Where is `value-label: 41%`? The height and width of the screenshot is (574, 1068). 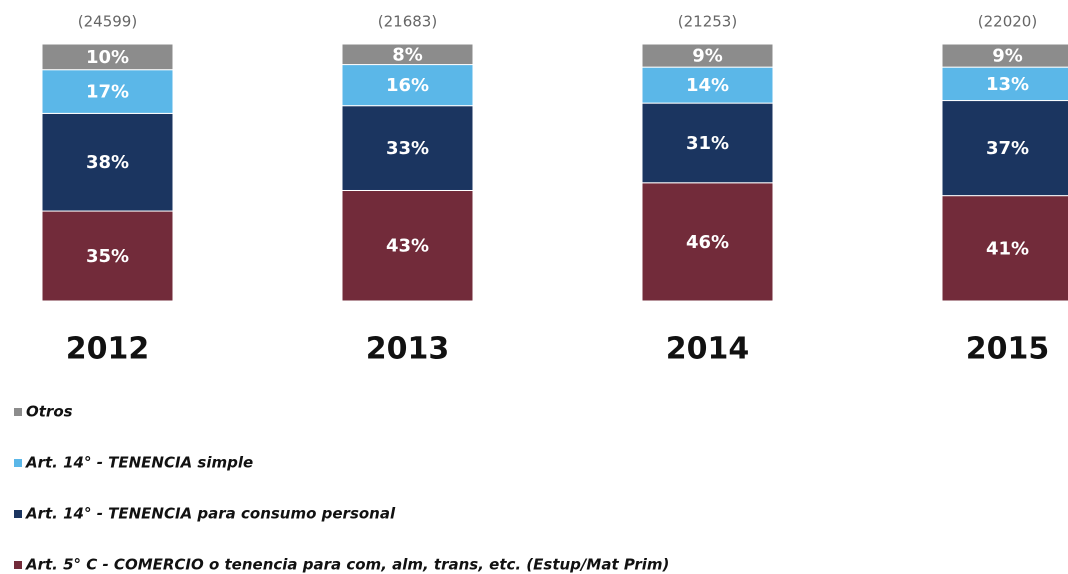 value-label: 41% is located at coordinates (1007, 248).